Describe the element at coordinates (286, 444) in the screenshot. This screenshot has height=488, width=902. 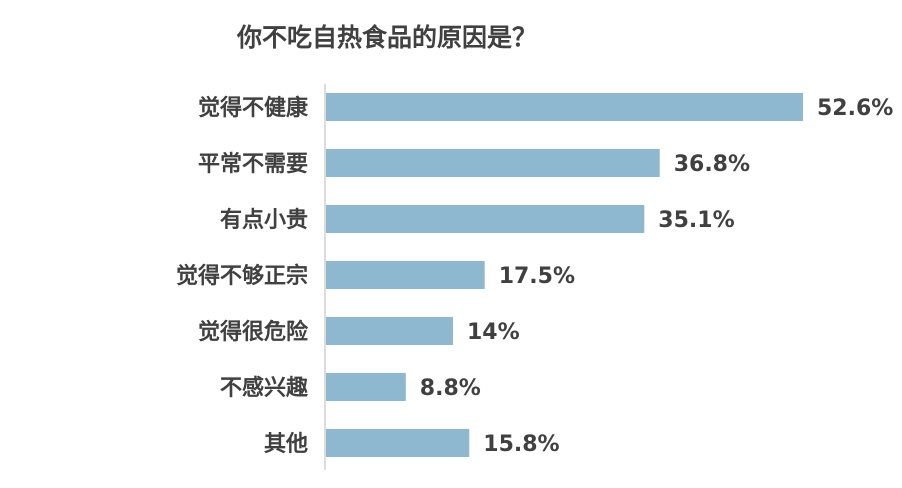
I see `category-label-6: 其他` at that location.